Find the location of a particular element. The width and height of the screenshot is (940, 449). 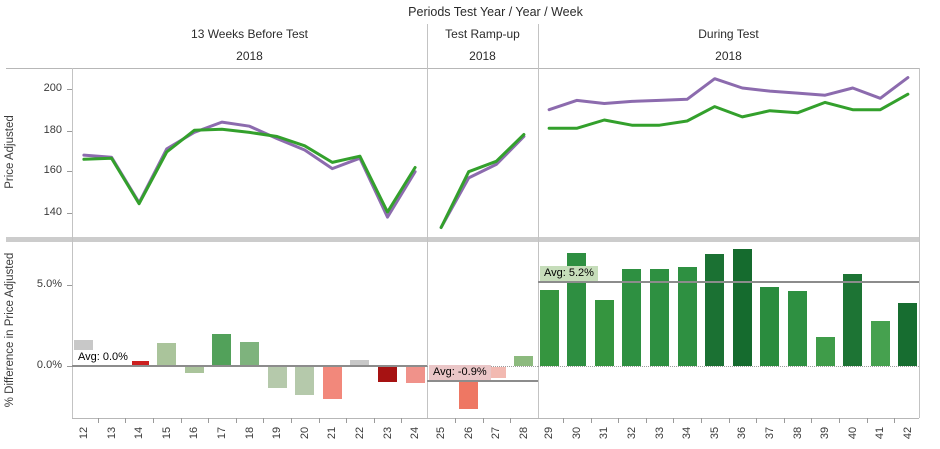

x-axis-line is located at coordinates (495, 418).